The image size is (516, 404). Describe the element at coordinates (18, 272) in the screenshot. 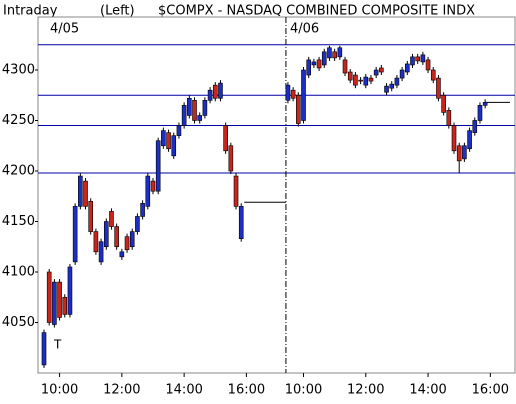

I see `y-tick-label: 4100` at that location.